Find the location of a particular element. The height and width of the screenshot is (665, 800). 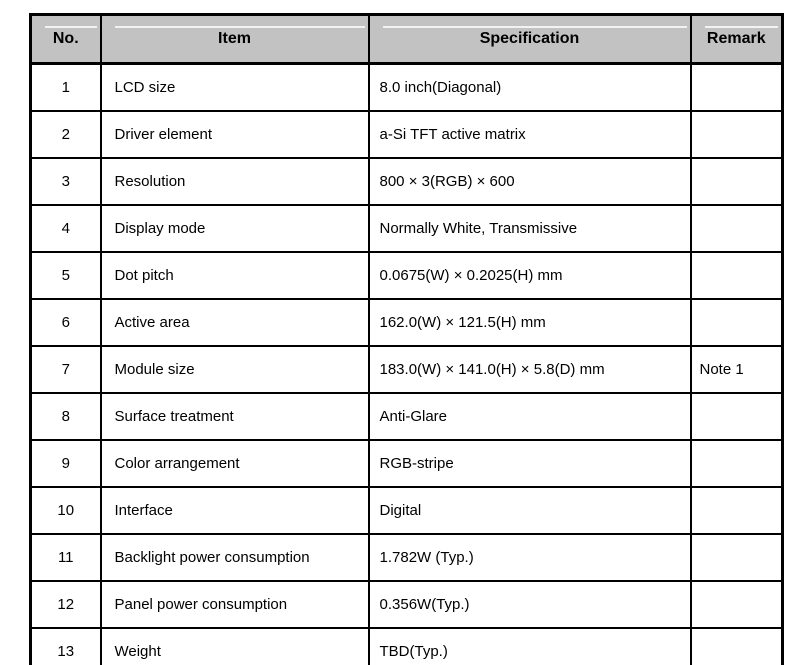

table-row: 5 Dot pitch 0.0675(W) × 0.2025(H) mm is located at coordinates (406, 275).